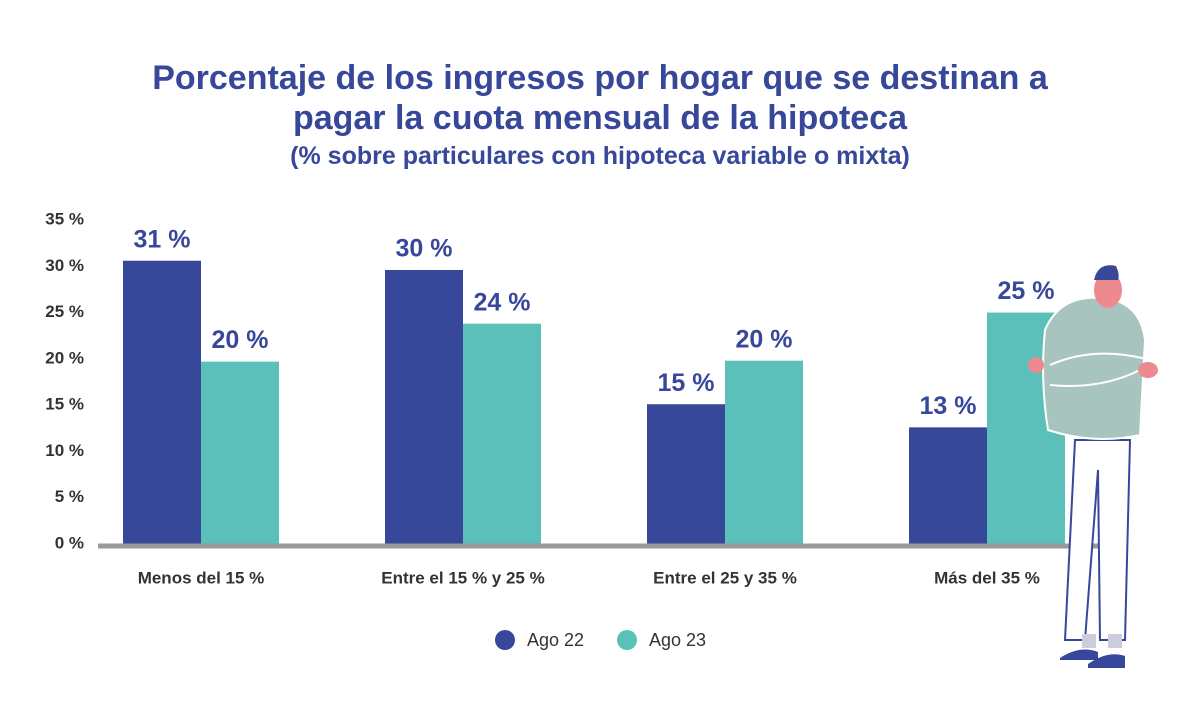  What do you see at coordinates (1026, 291) in the screenshot?
I see `value-label: 25 %` at bounding box center [1026, 291].